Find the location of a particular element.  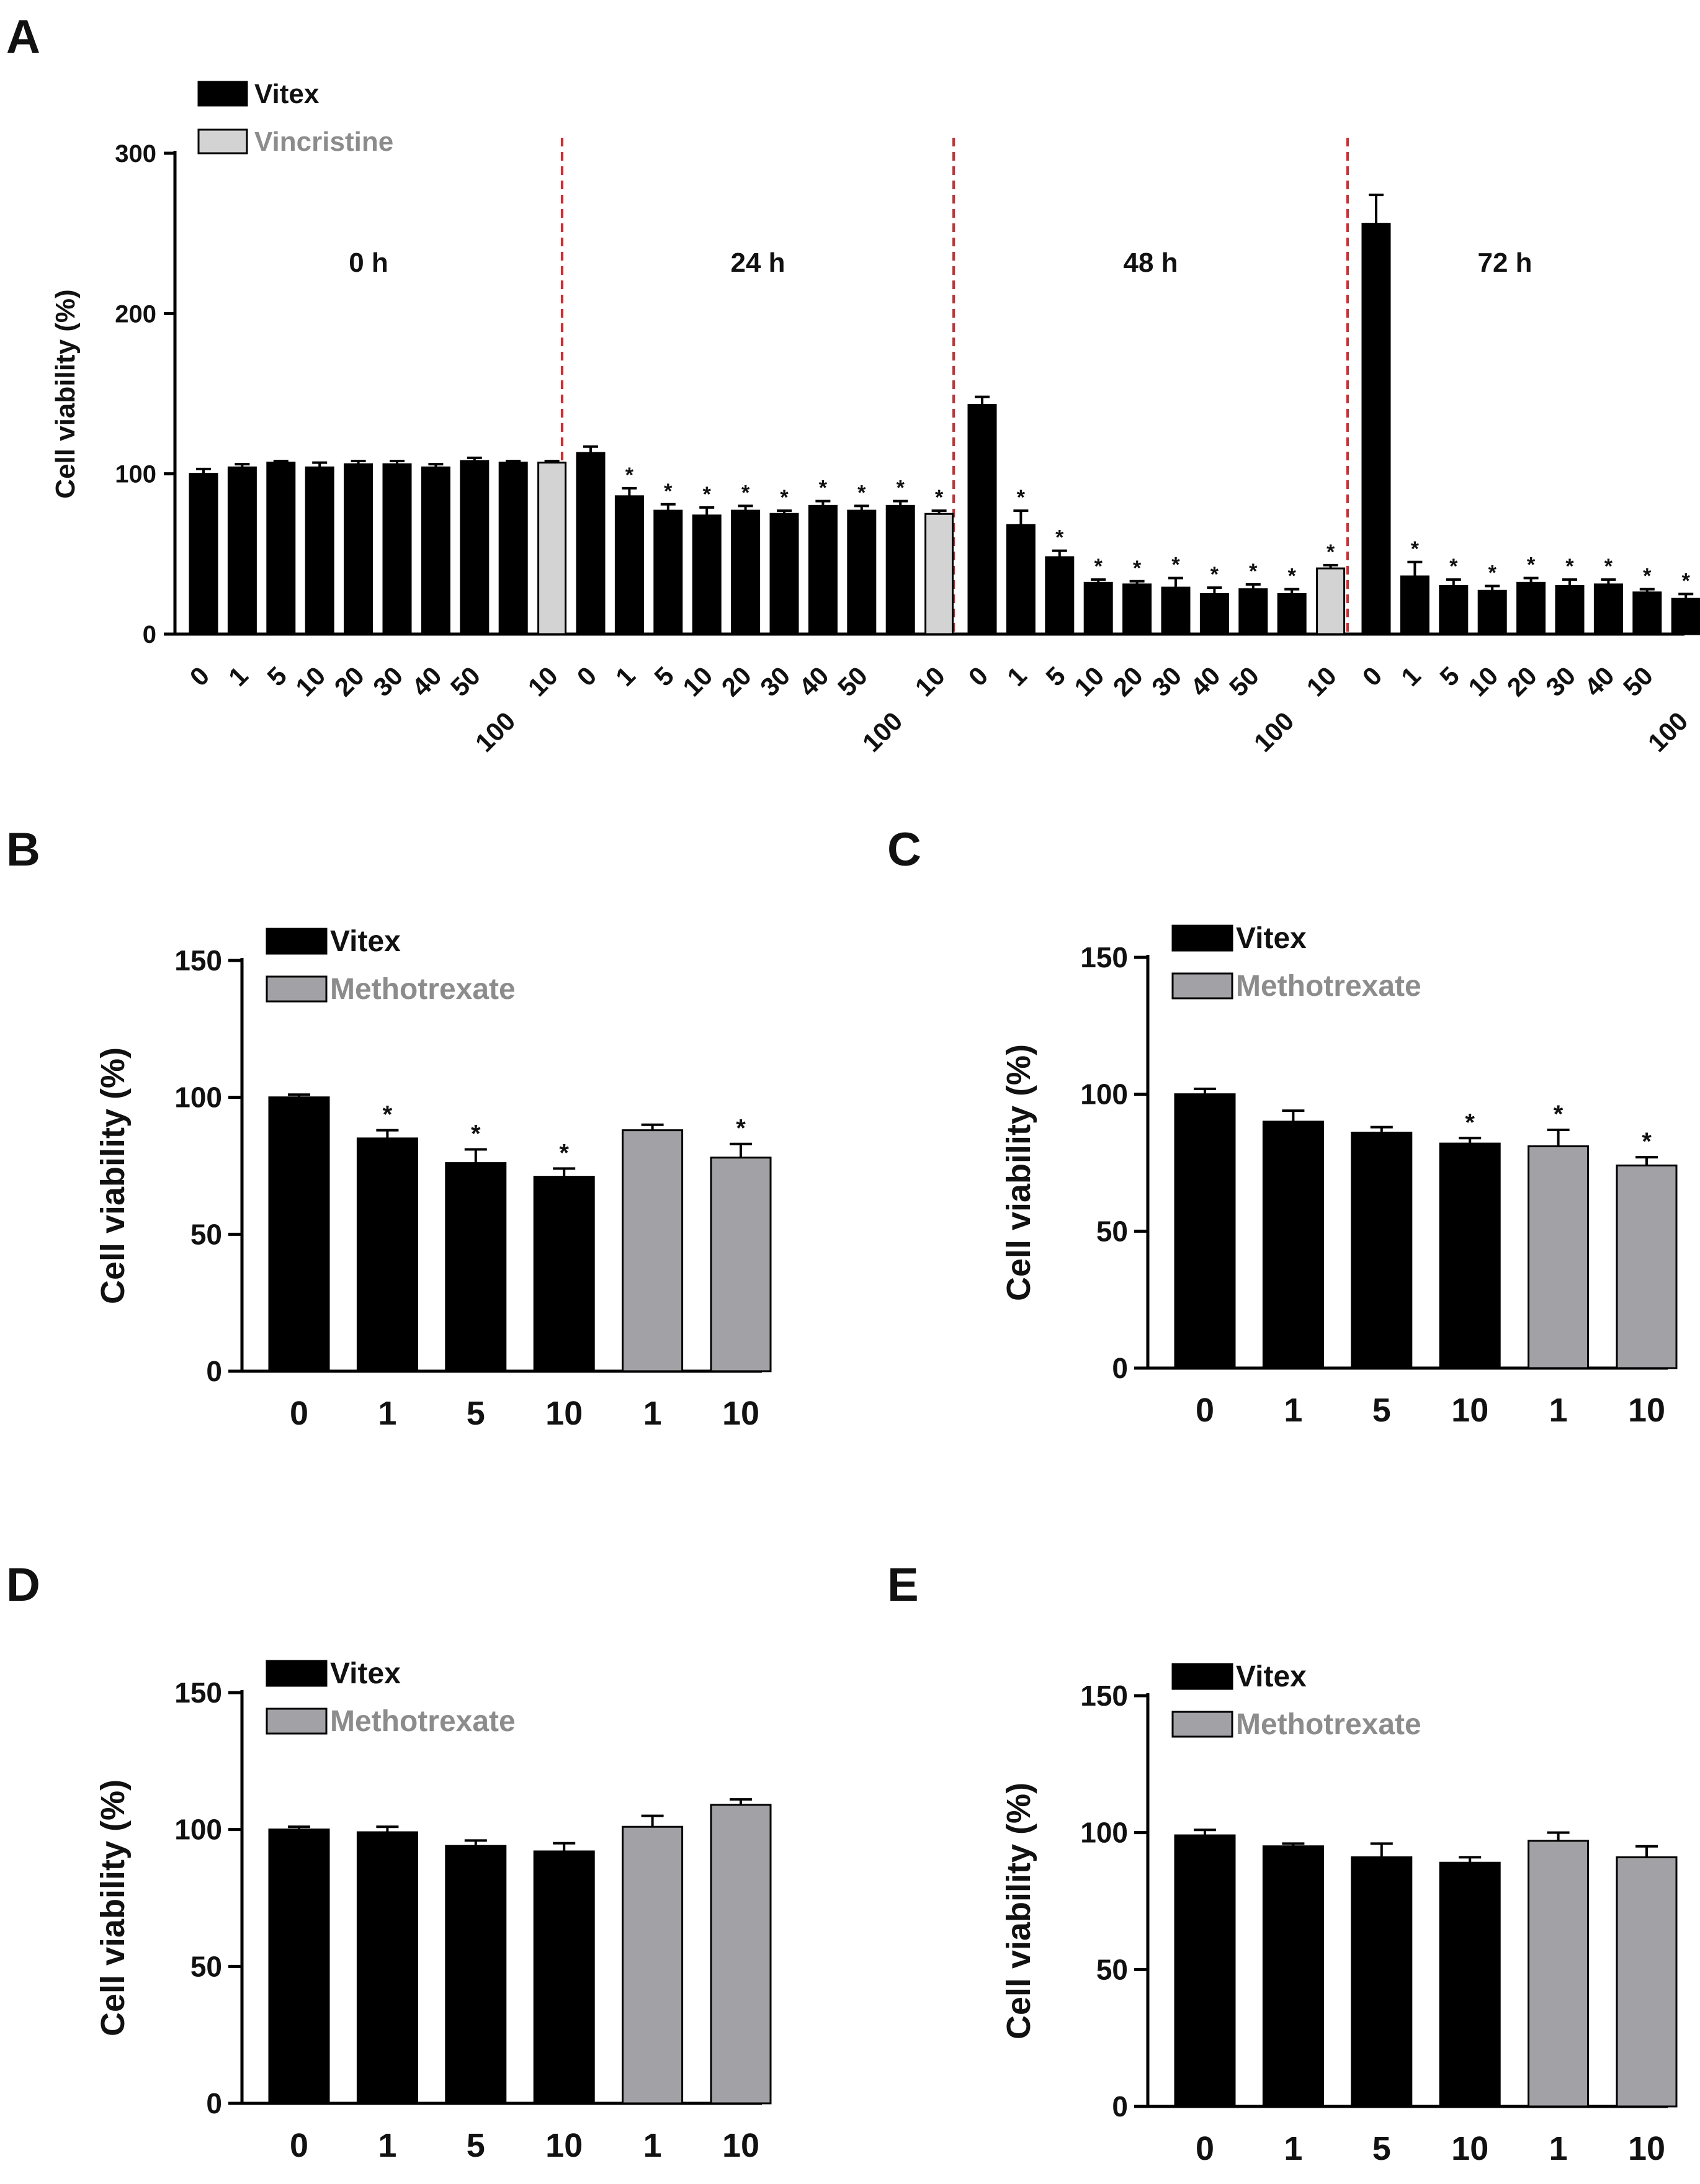

y-tick-label: 300 is located at coordinates (135, 154).